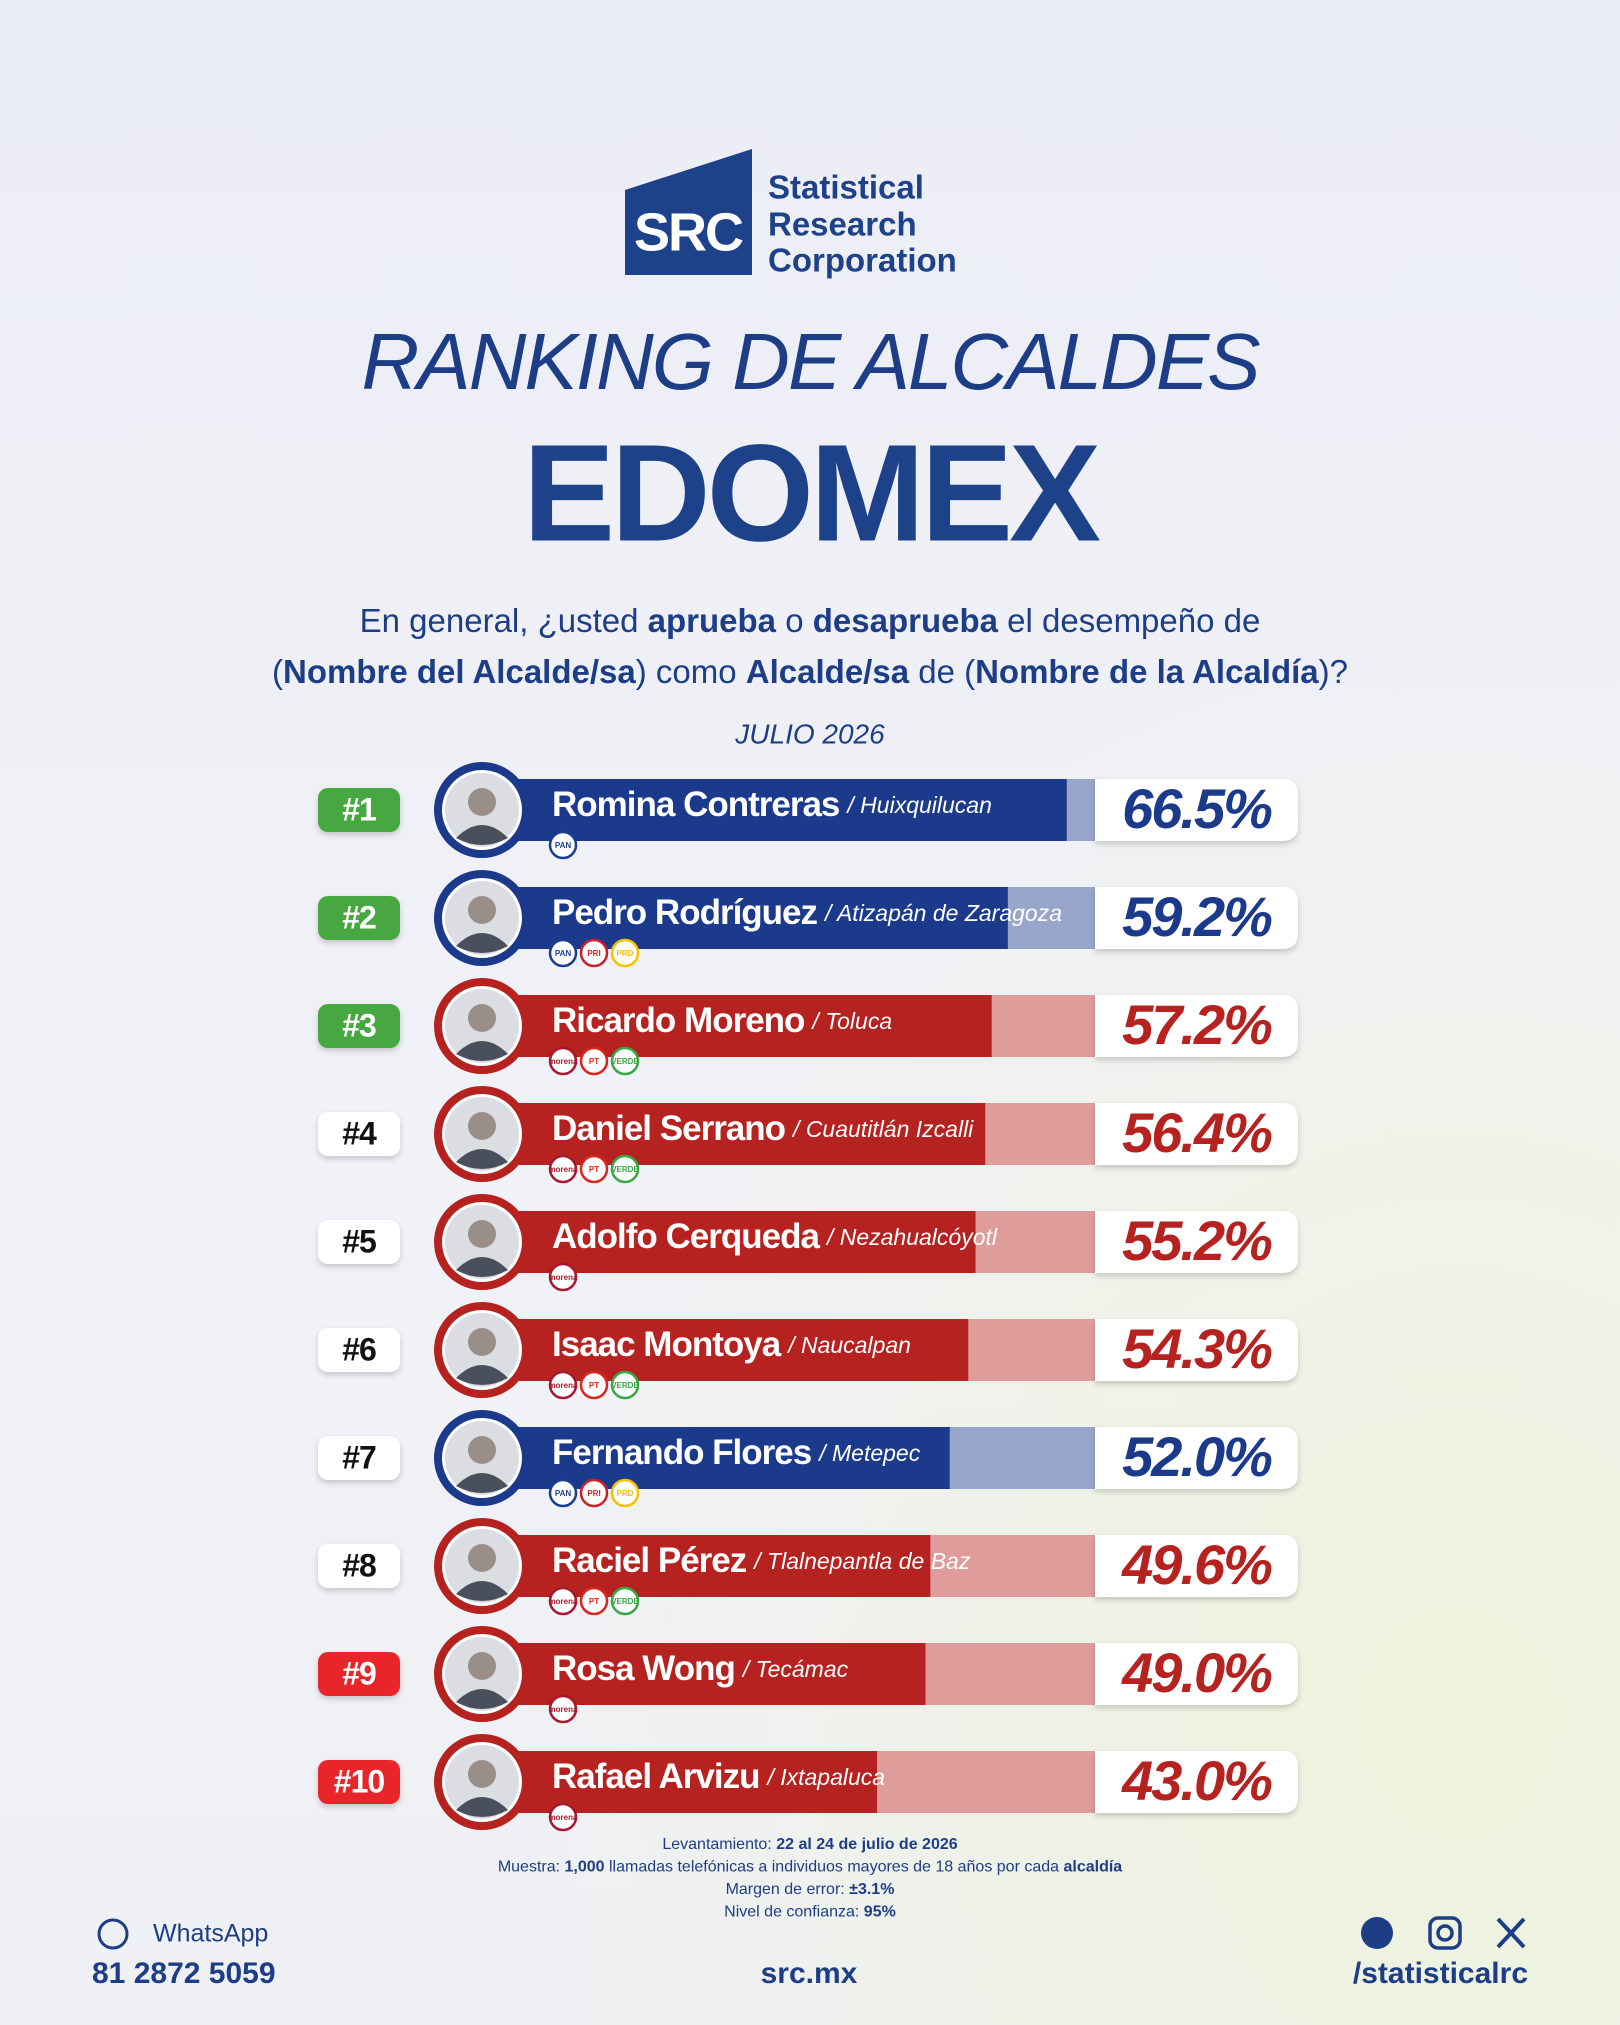  Describe the element at coordinates (736, 1452) in the screenshot. I see `candidate: Fernando Flores / Metepec` at that location.